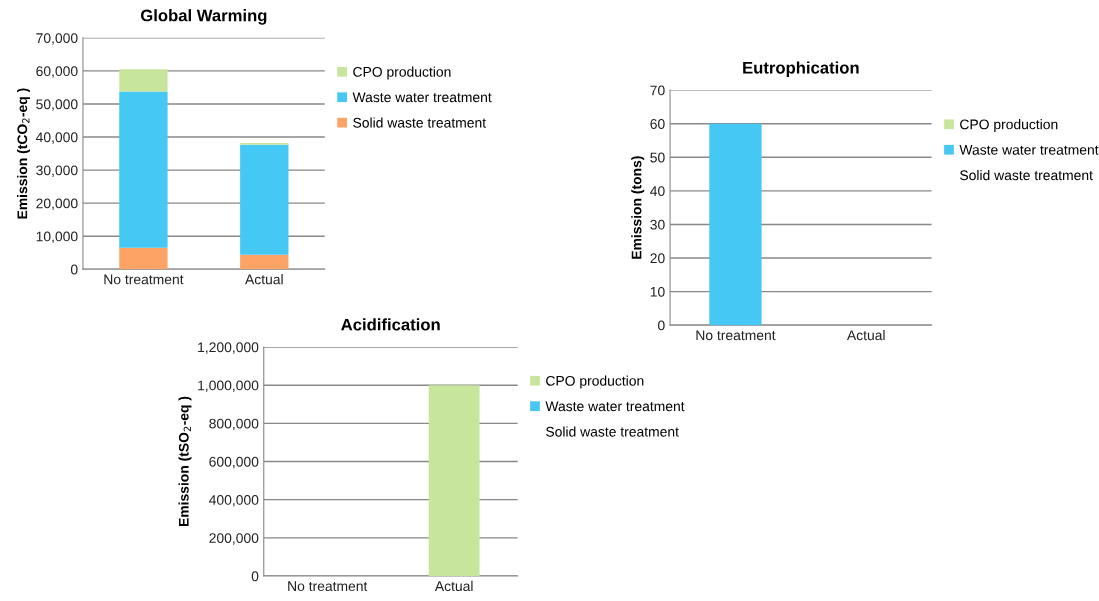 The width and height of the screenshot is (1099, 601). I want to click on y-tick-label: 800,000, so click(234, 424).